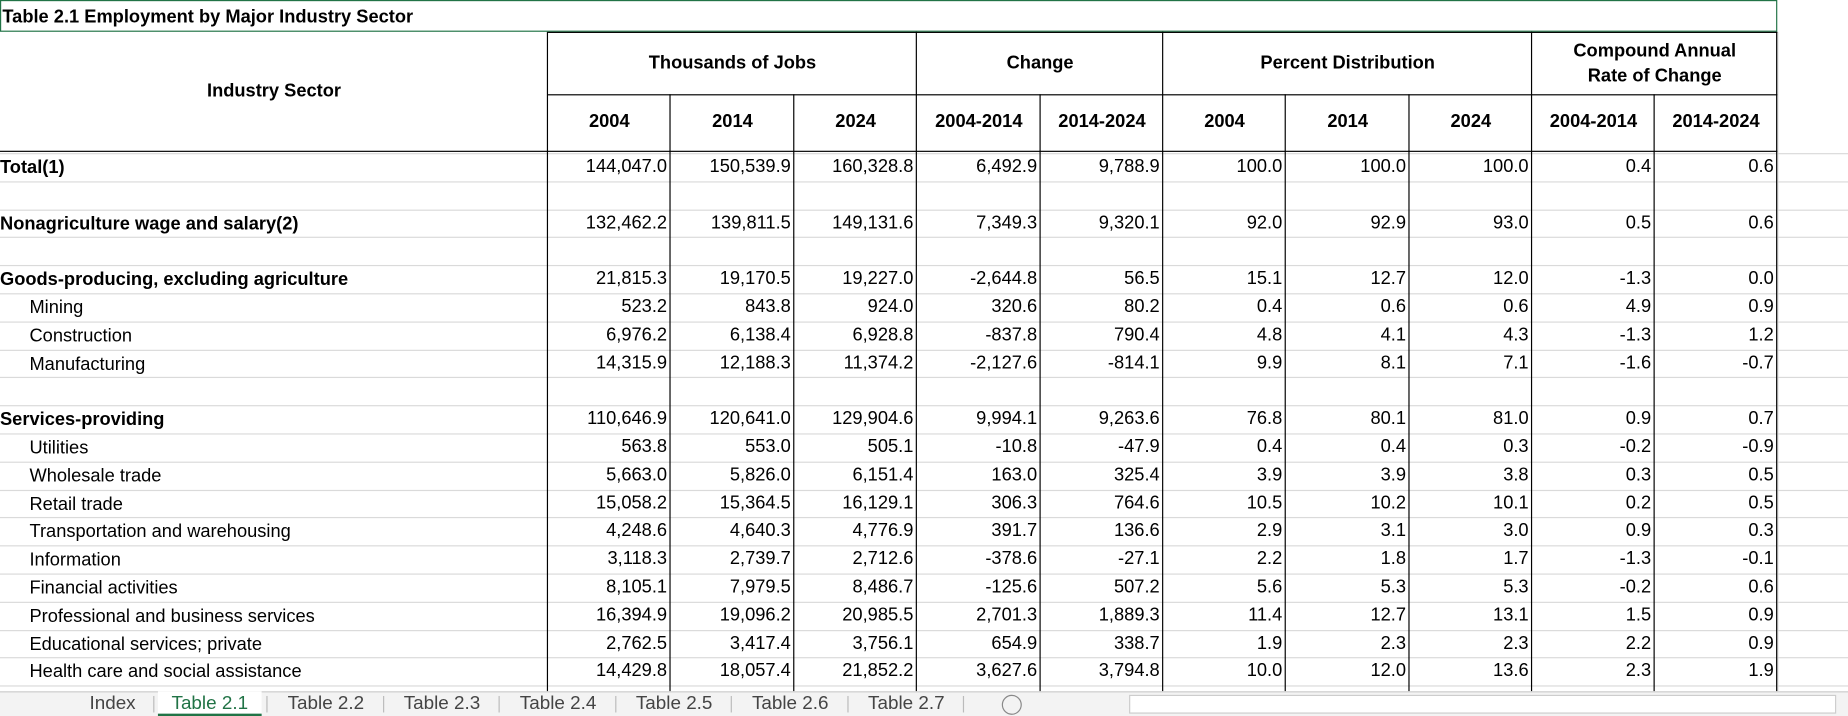 The width and height of the screenshot is (1848, 716). Describe the element at coordinates (1635, 362) in the screenshot. I see `cell: -1.6` at that location.